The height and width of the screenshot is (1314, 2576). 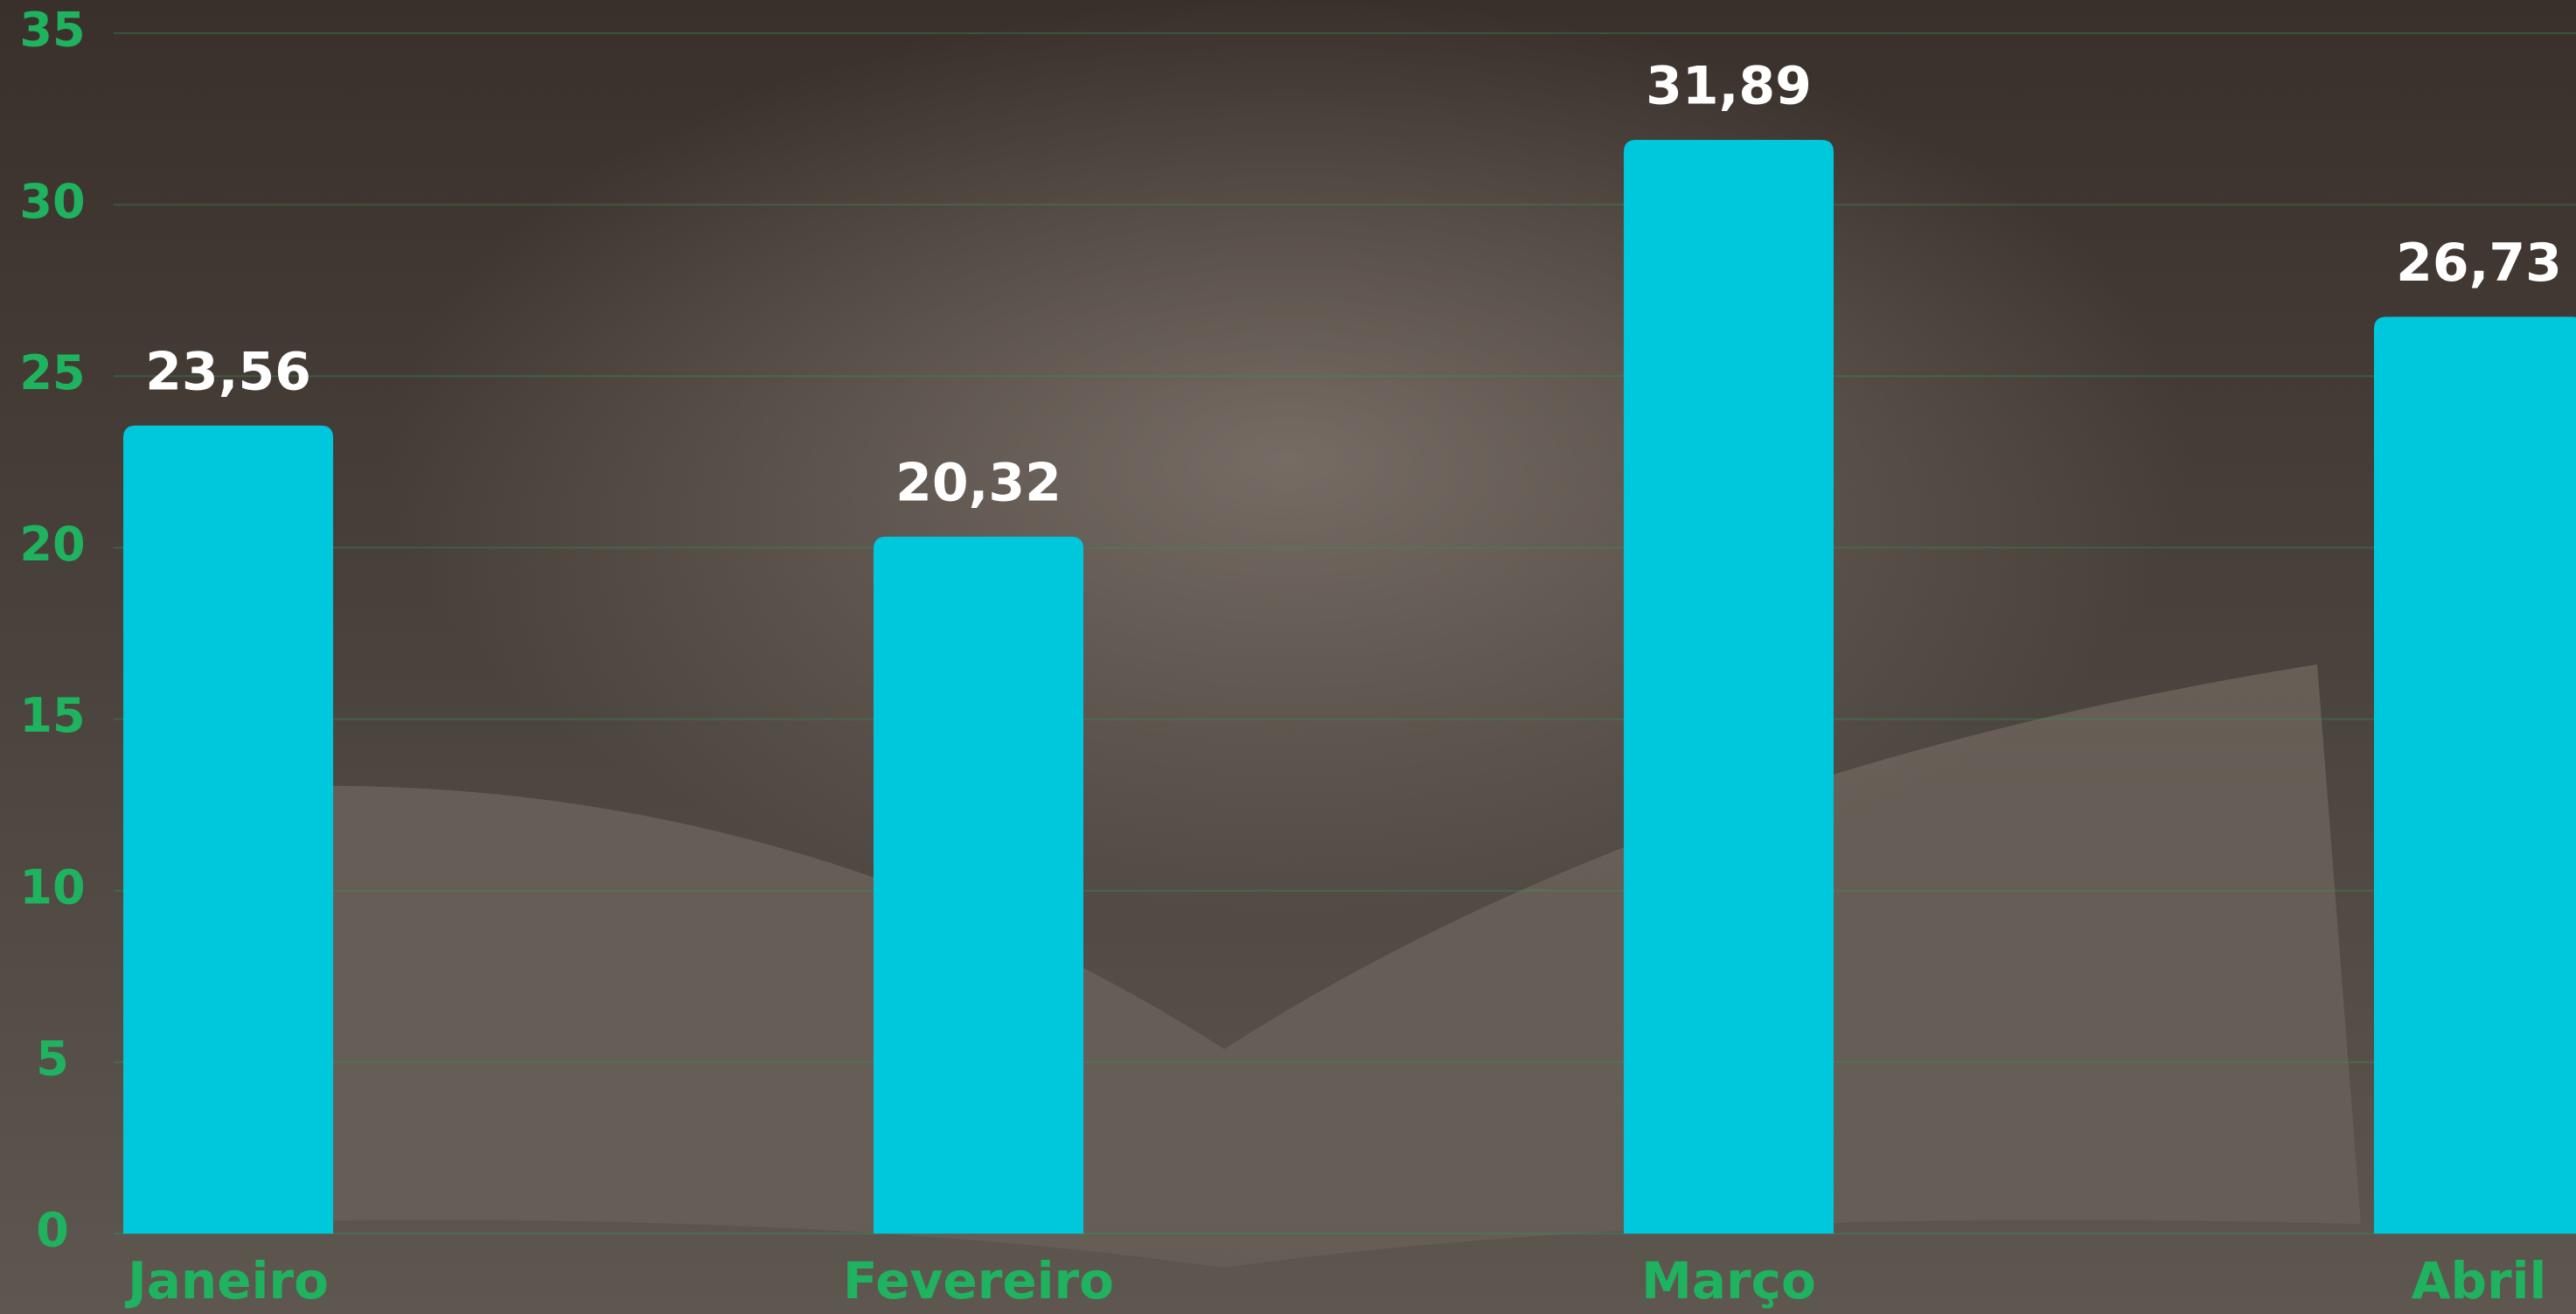 I want to click on y-tick-label: 35, so click(x=52, y=30).